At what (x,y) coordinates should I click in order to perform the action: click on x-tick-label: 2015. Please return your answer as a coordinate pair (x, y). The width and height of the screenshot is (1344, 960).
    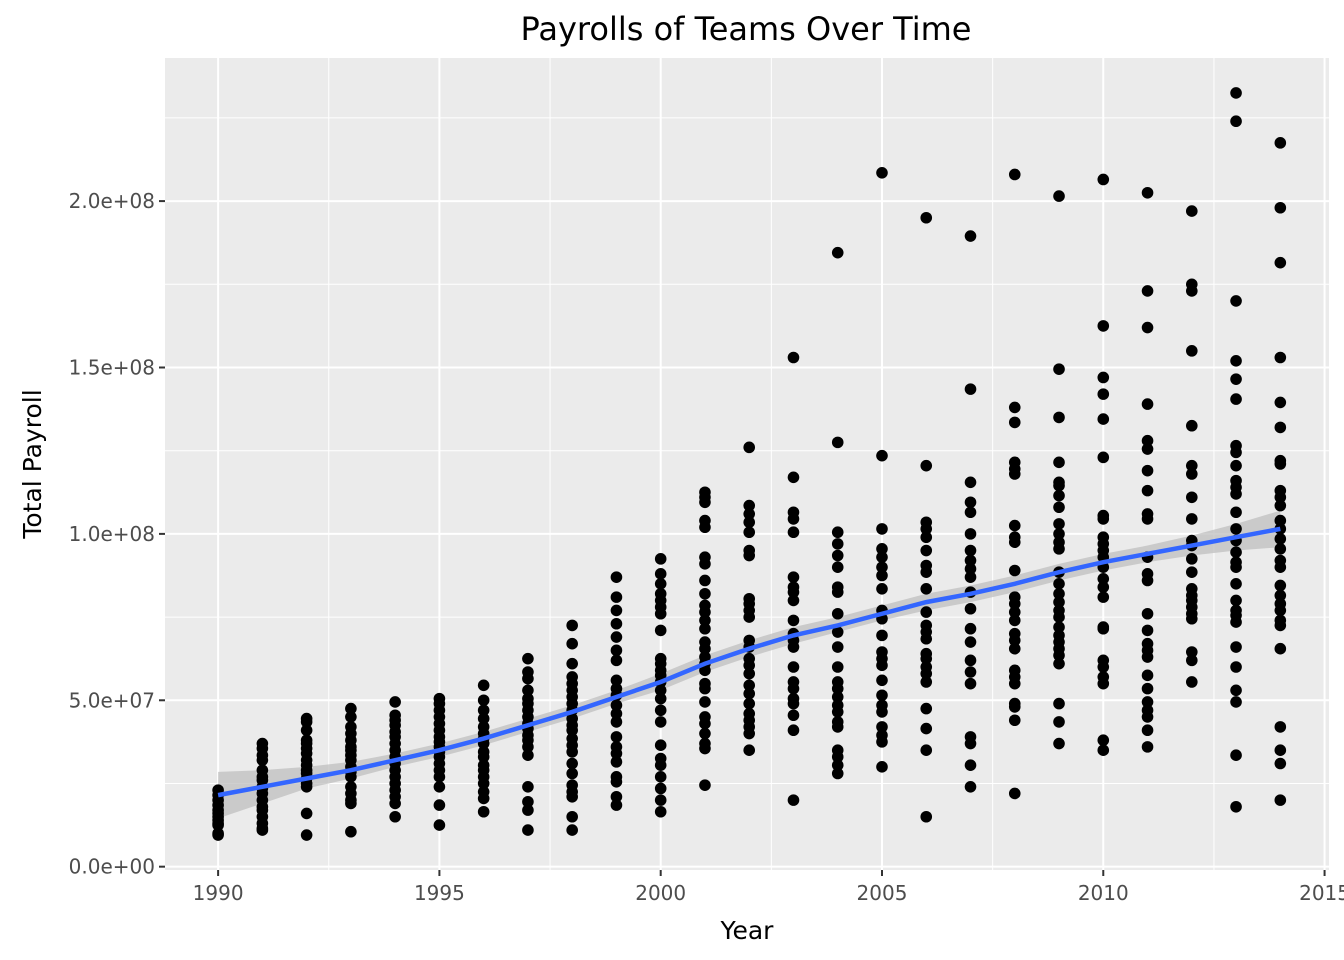
    Looking at the image, I should click on (1321, 893).